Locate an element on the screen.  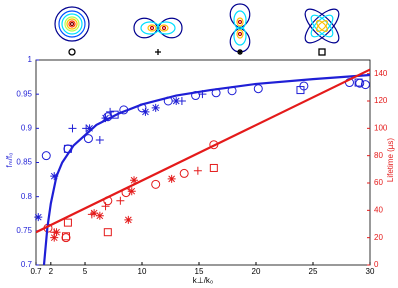
y2-tick-label: 80 is located at coordinates (378, 155).